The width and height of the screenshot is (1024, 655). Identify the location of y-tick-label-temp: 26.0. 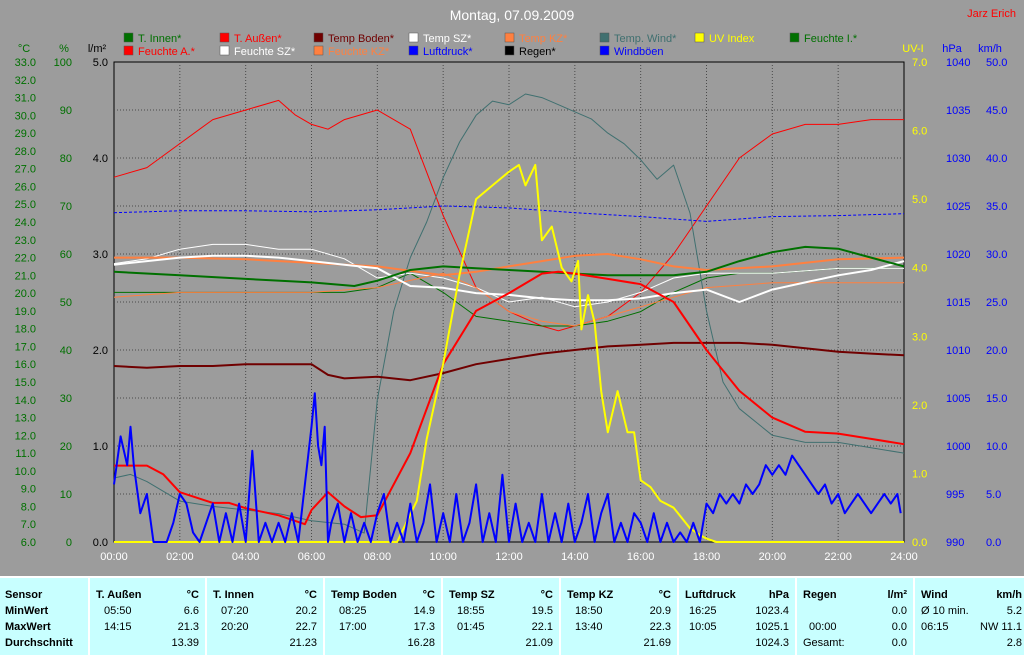
(25, 187).